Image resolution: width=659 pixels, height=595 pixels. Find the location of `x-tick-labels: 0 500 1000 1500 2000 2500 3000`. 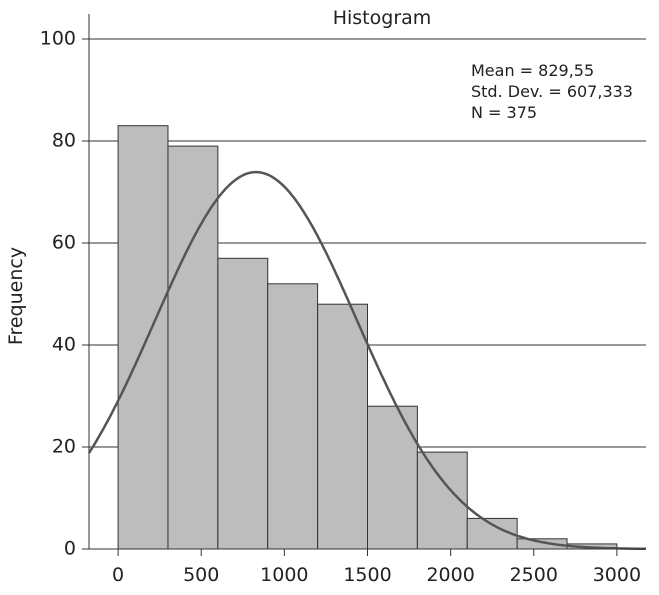

x-tick-labels: 0 500 1000 1500 2000 2500 3000 is located at coordinates (376, 575).